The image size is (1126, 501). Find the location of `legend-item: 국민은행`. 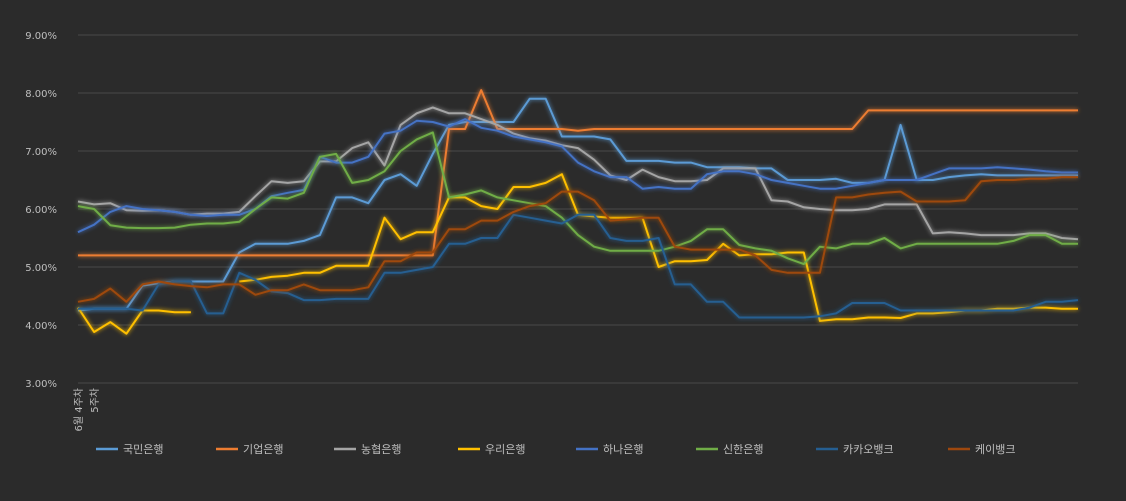

legend-item: 국민은행 is located at coordinates (129, 449).